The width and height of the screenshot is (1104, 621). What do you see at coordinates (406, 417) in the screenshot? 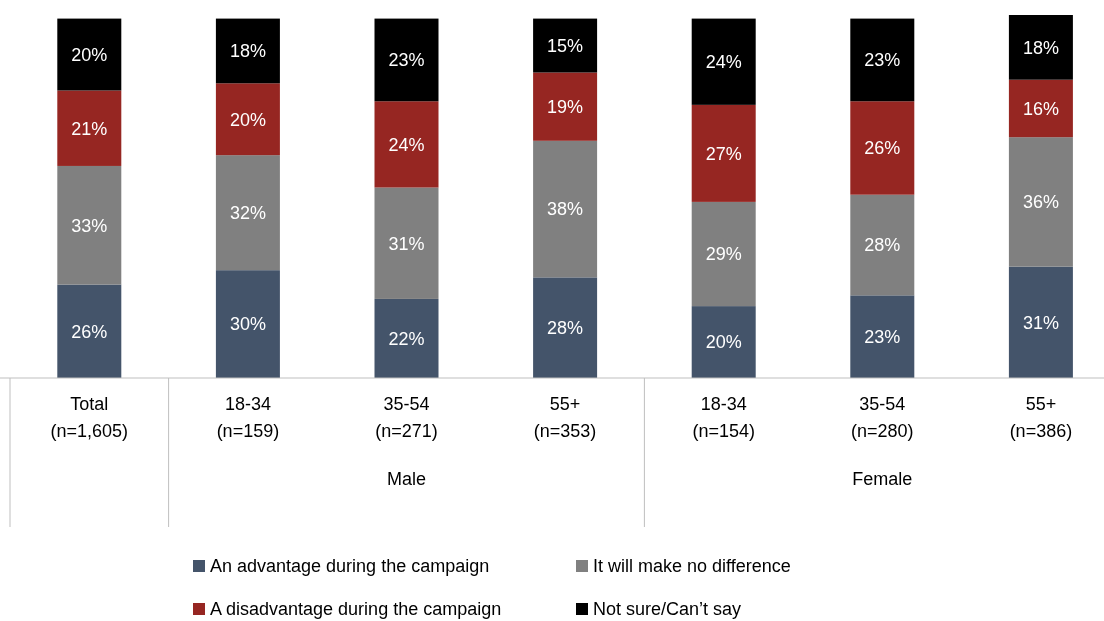
I see `x-tick-label: 35-54 (n=271)` at bounding box center [406, 417].